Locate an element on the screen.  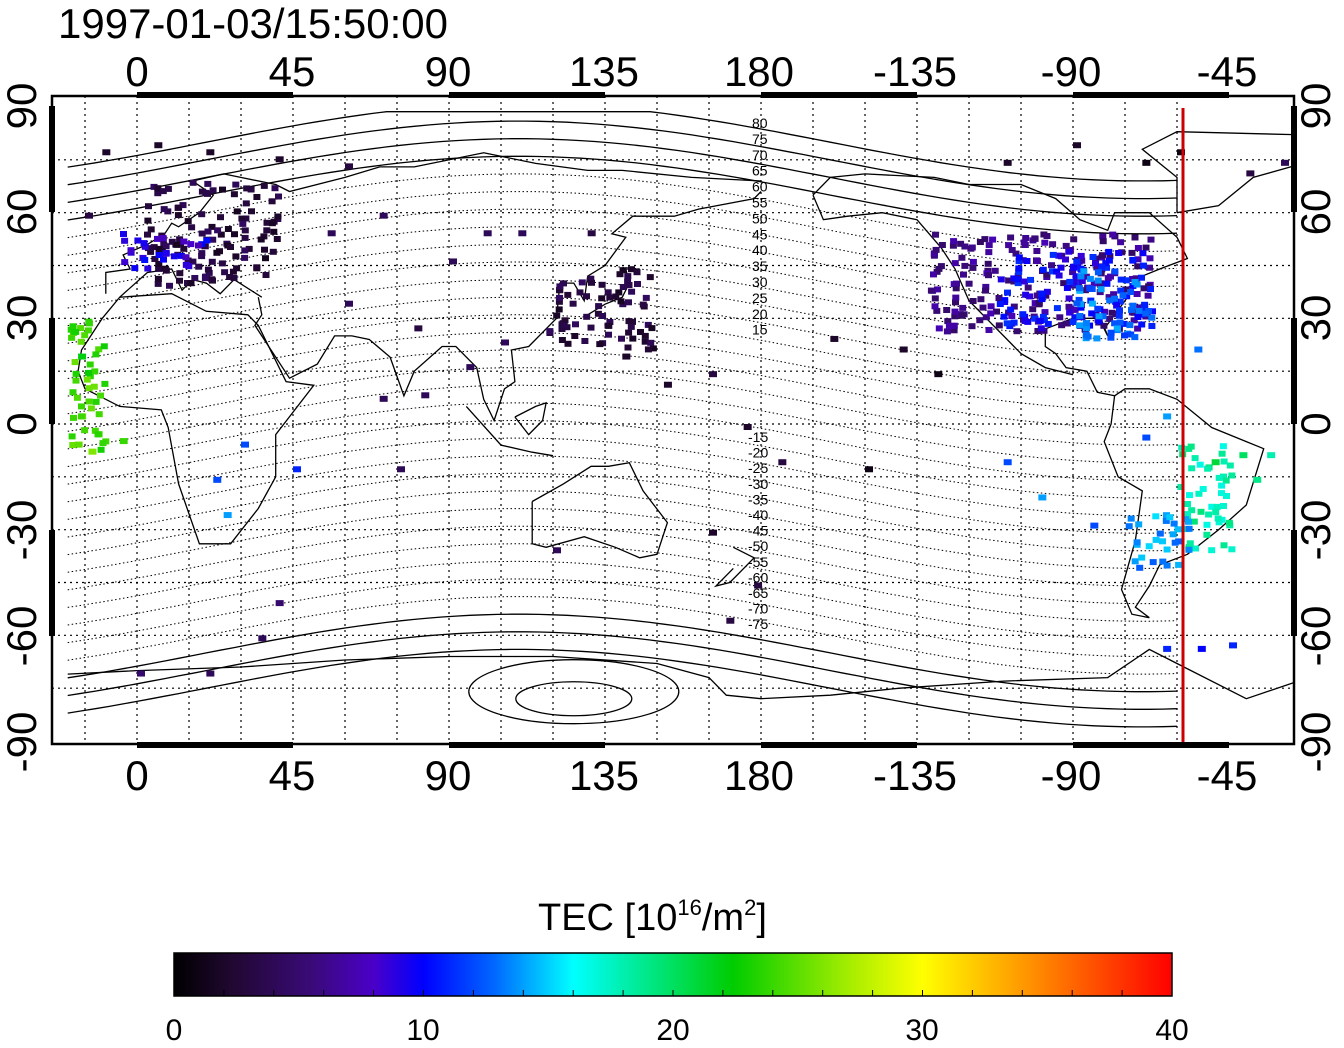
longitude-tick-label: 135 is located at coordinates (604, 71).